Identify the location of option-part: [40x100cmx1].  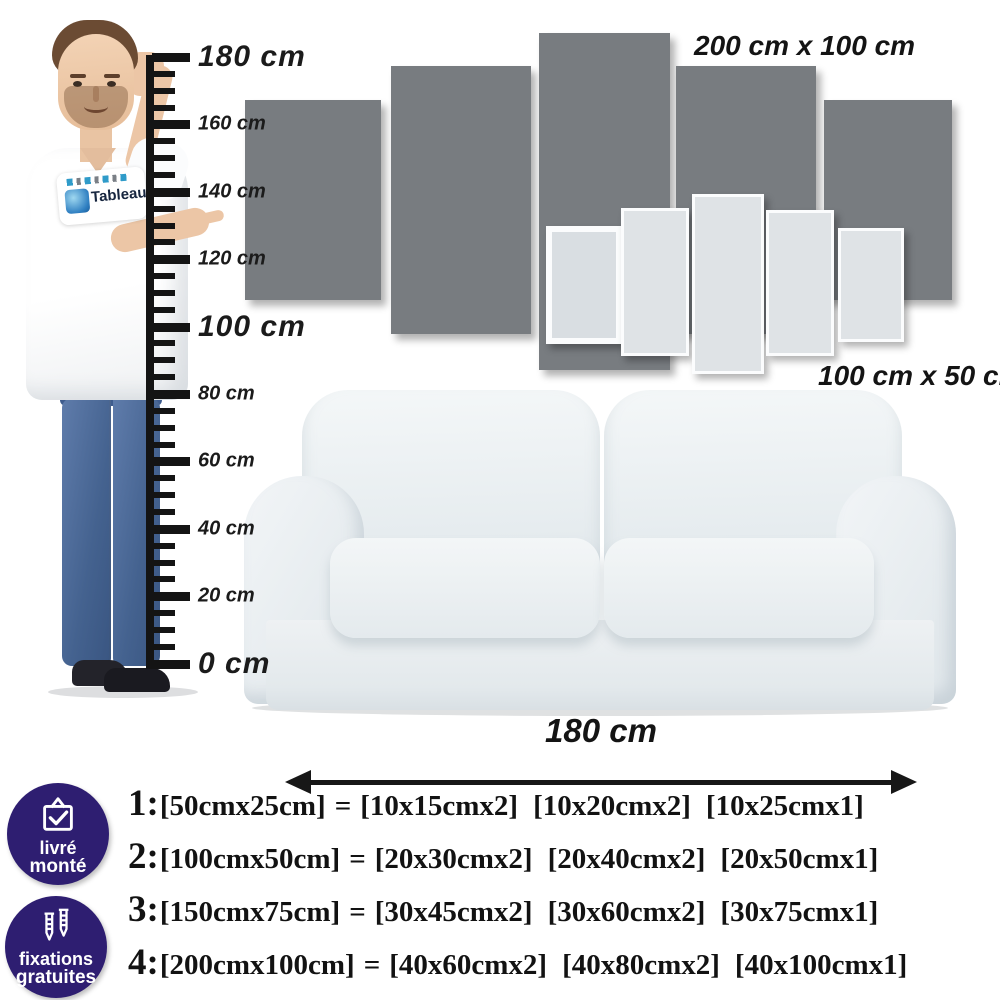
(821, 965).